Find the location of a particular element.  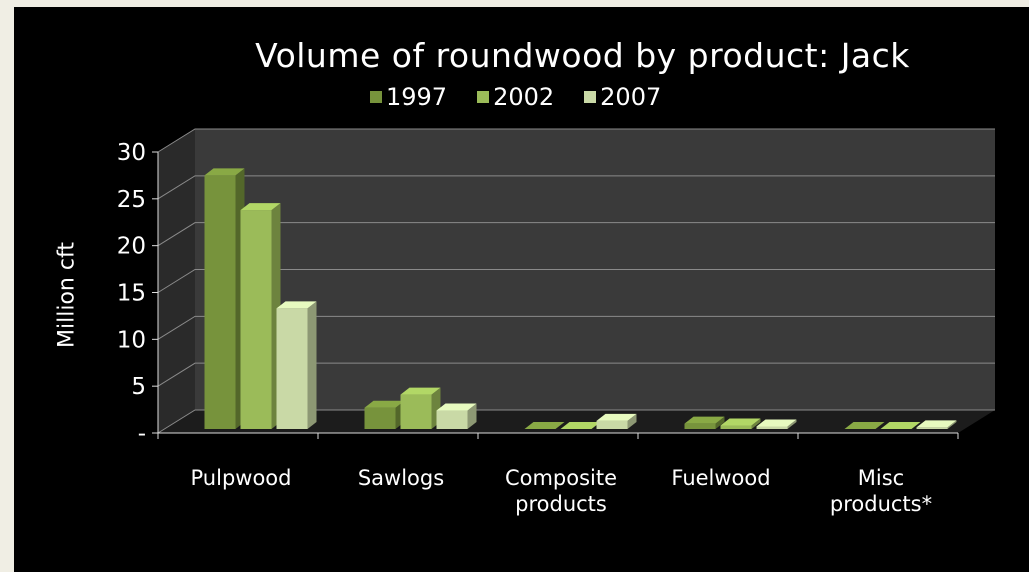

x-tick-label: Misc is located at coordinates (881, 478).